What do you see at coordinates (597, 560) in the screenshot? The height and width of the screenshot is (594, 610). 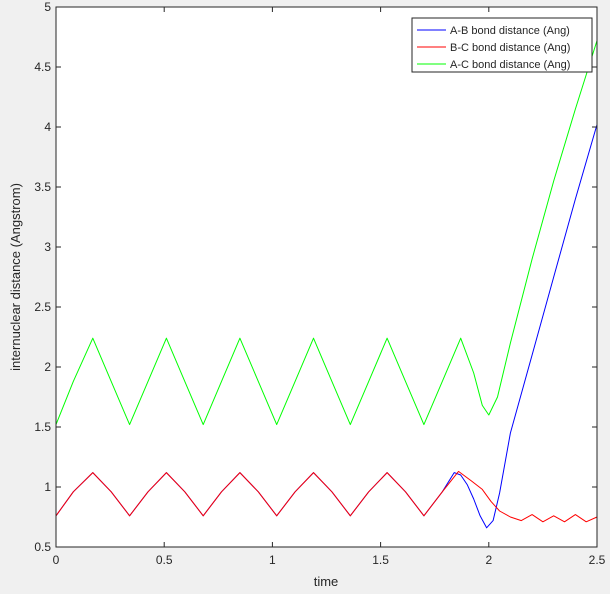 I see `x-tick-label: 2.5` at bounding box center [597, 560].